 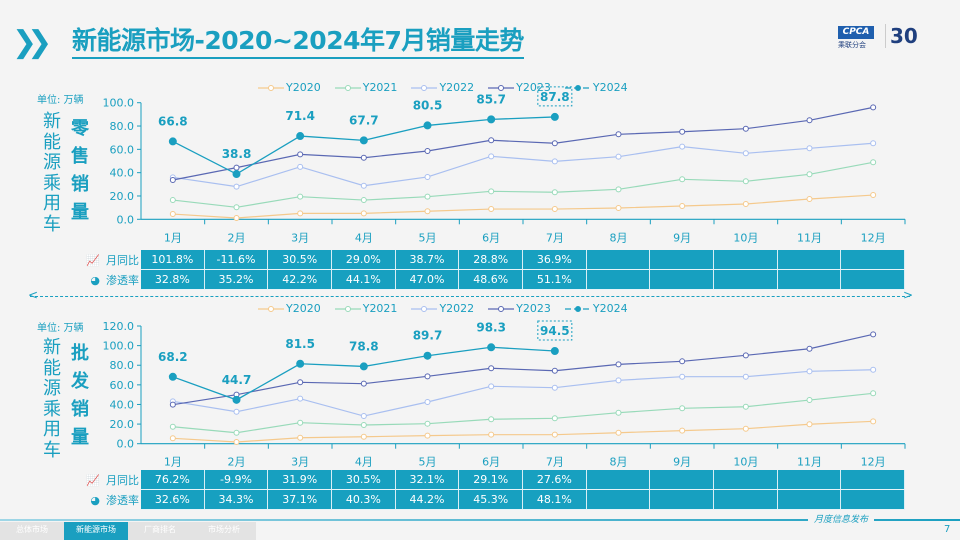 What do you see at coordinates (427, 260) in the screenshot?
I see `table-cell: 38.7%` at bounding box center [427, 260].